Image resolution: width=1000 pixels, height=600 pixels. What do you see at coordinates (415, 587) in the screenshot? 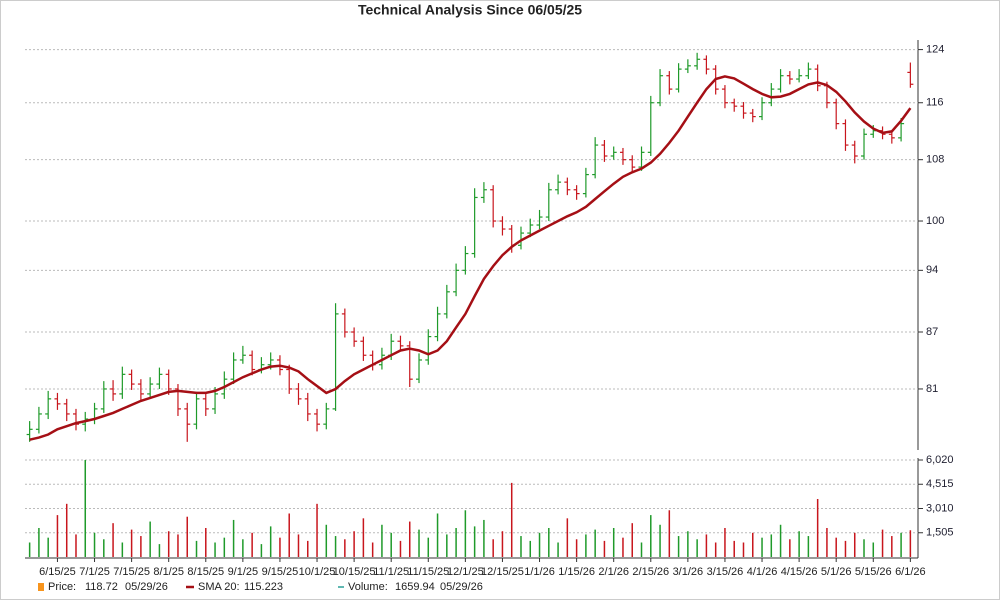
I see `legend-value: 1659.94` at bounding box center [415, 587].